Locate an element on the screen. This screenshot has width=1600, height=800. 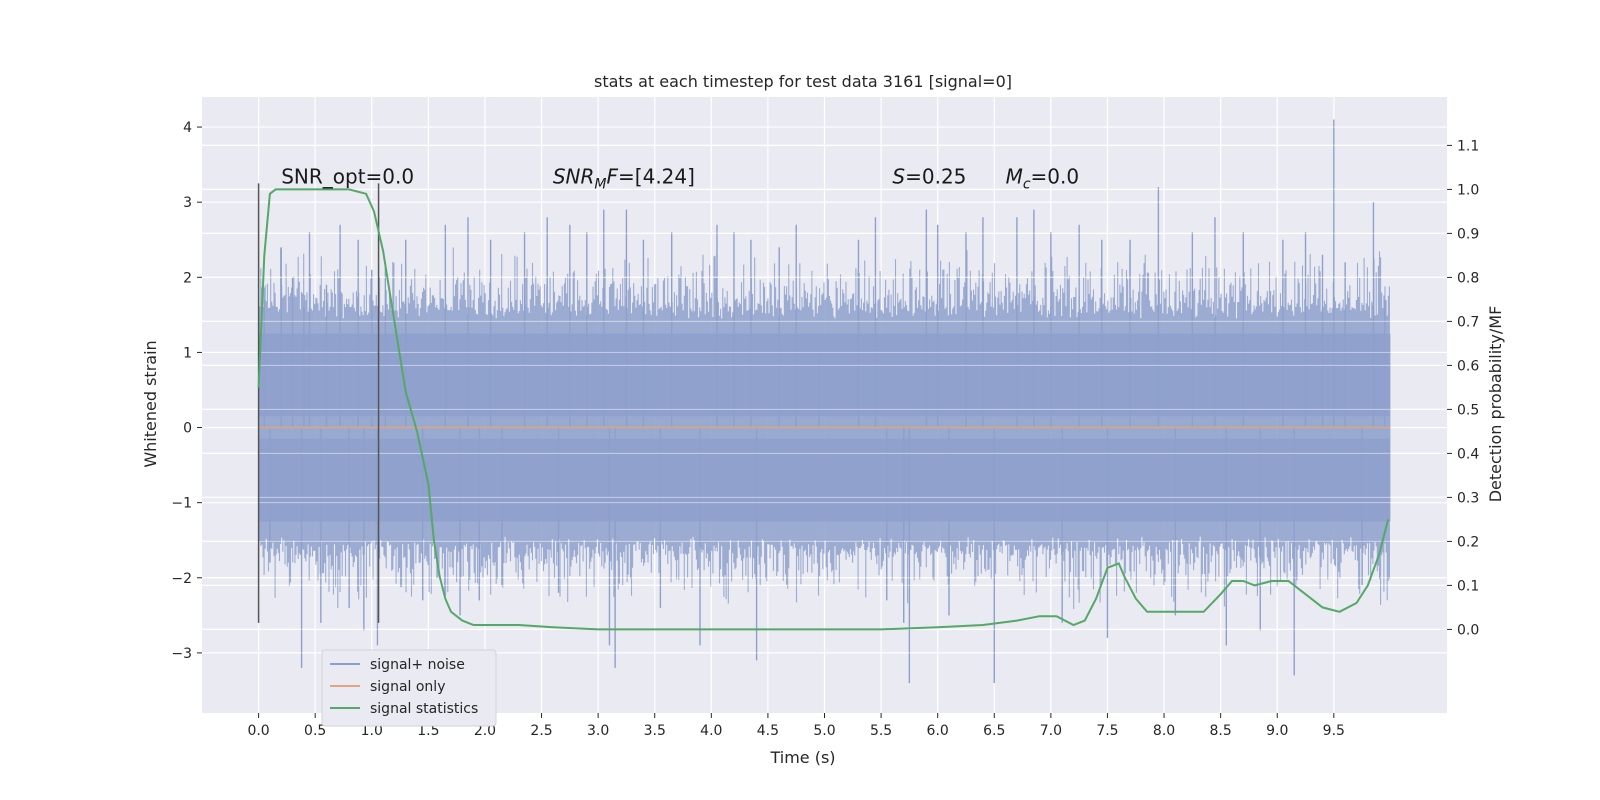
annotations: SNR_opt=0.0 SNRMF=[4.24] S=0.25 Mc=0.0 is located at coordinates (680, 179).